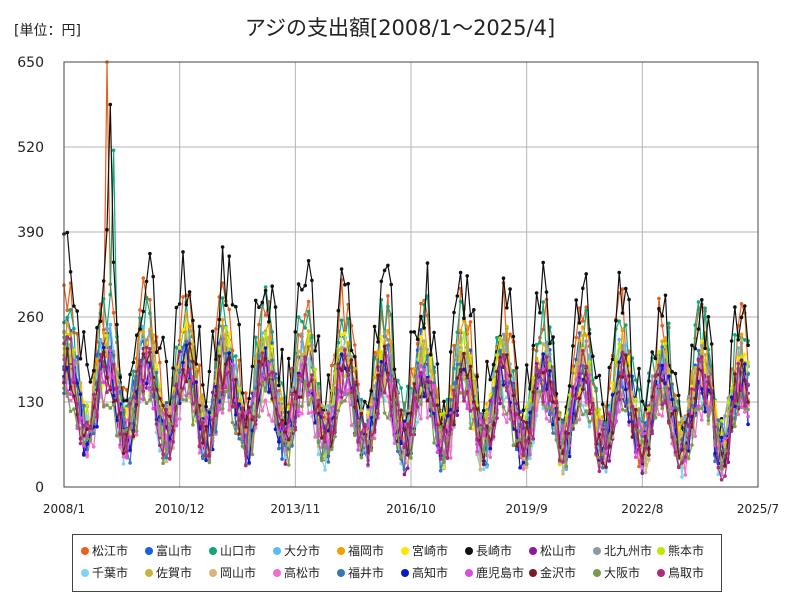 This screenshot has height=600, width=800. I want to click on legend-label: 大阪市, so click(622, 573).